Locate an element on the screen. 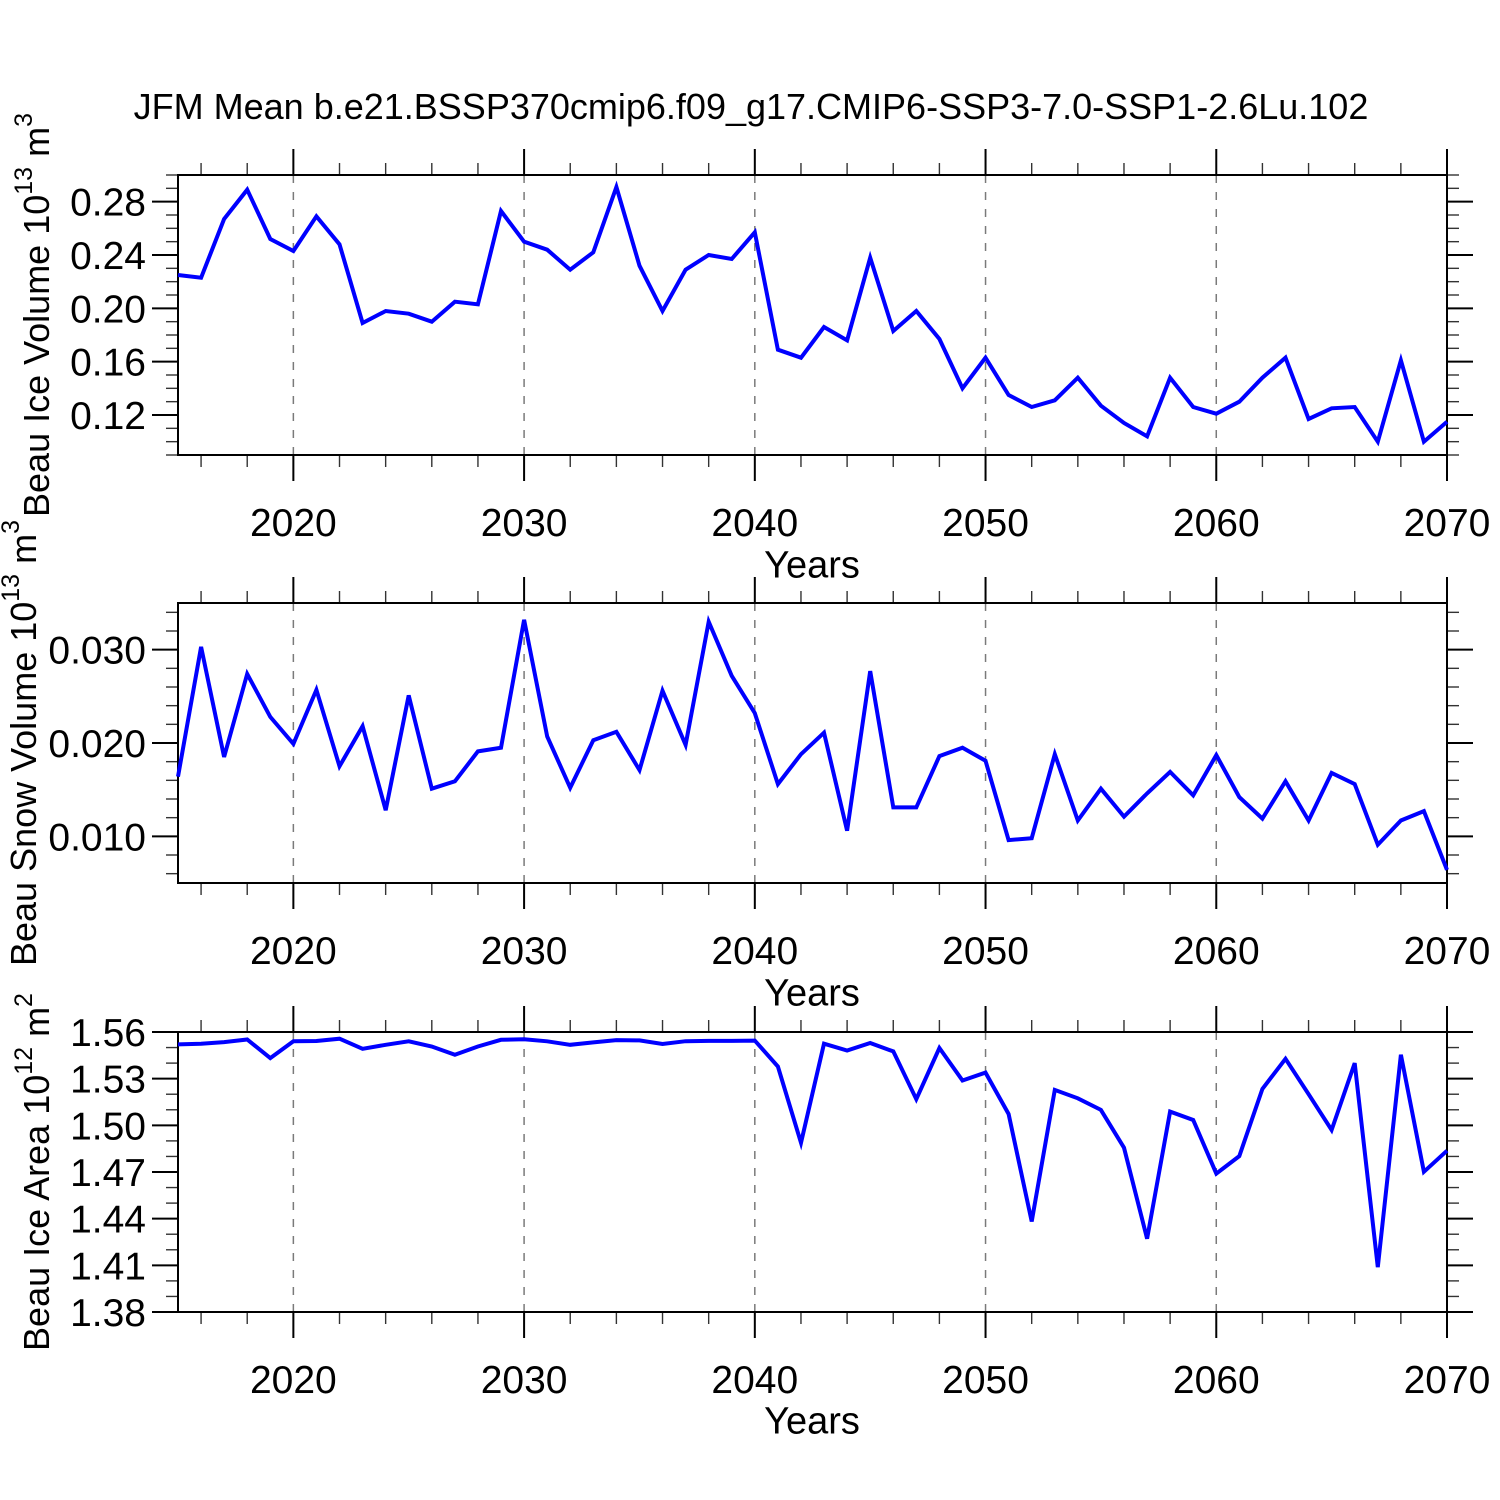  y-tick-label: 0.010 is located at coordinates (97, 837).